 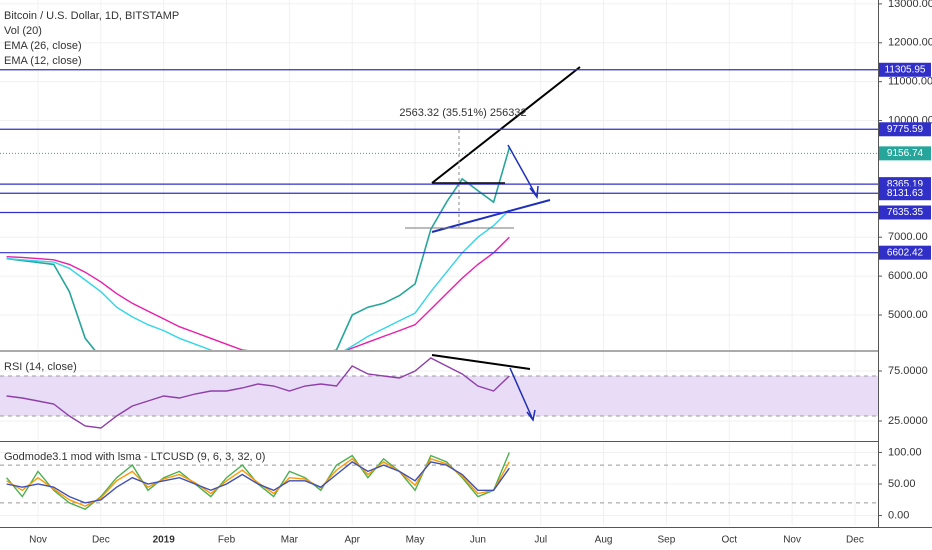 What do you see at coordinates (40, 367) in the screenshot?
I see `pane-title: RSI (14, close)` at bounding box center [40, 367].